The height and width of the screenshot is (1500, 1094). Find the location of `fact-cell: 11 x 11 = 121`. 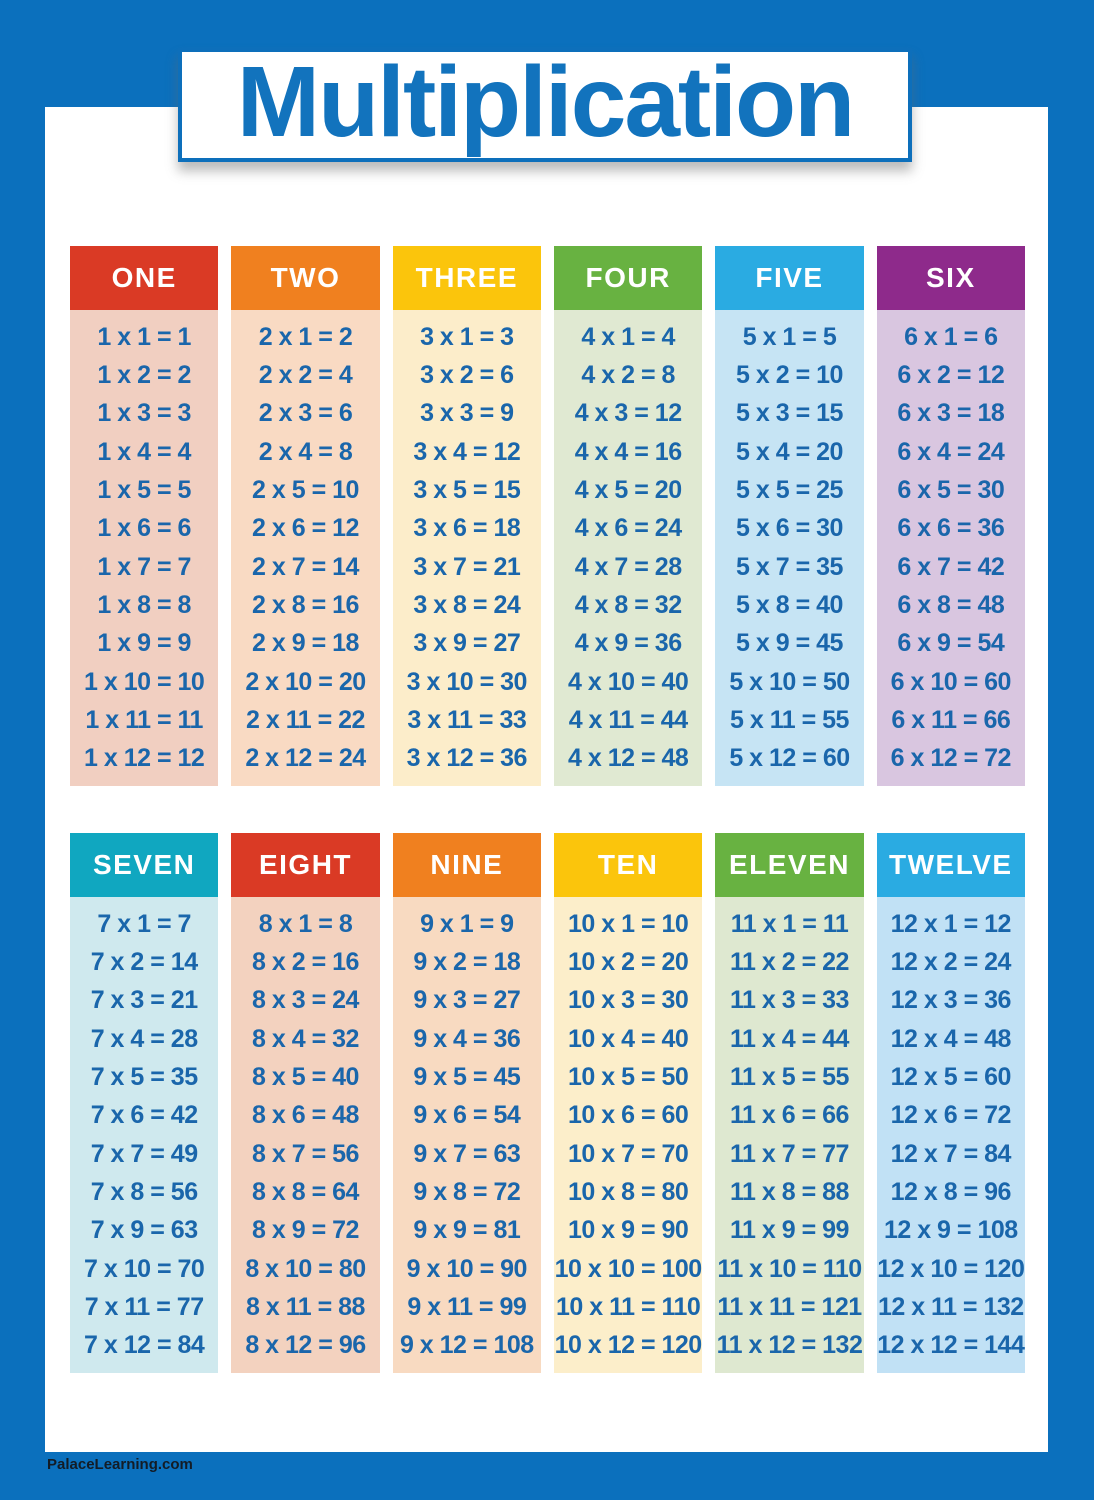

fact-cell: 11 x 11 = 121 is located at coordinates (789, 1306).